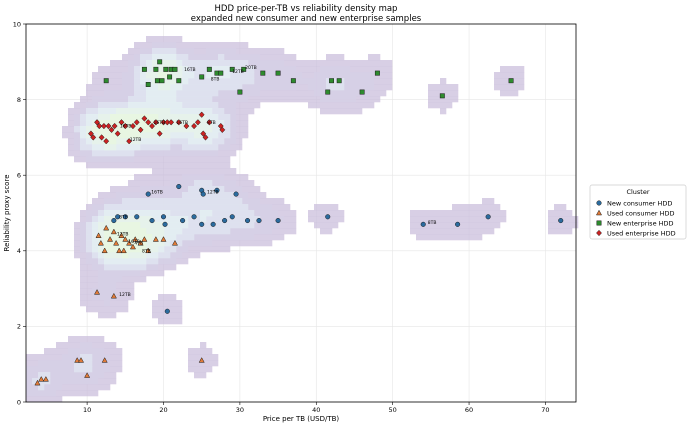 The image size is (690, 426). What do you see at coordinates (640, 213) in the screenshot?
I see `legend-label: Used consumer HDD` at bounding box center [640, 213].